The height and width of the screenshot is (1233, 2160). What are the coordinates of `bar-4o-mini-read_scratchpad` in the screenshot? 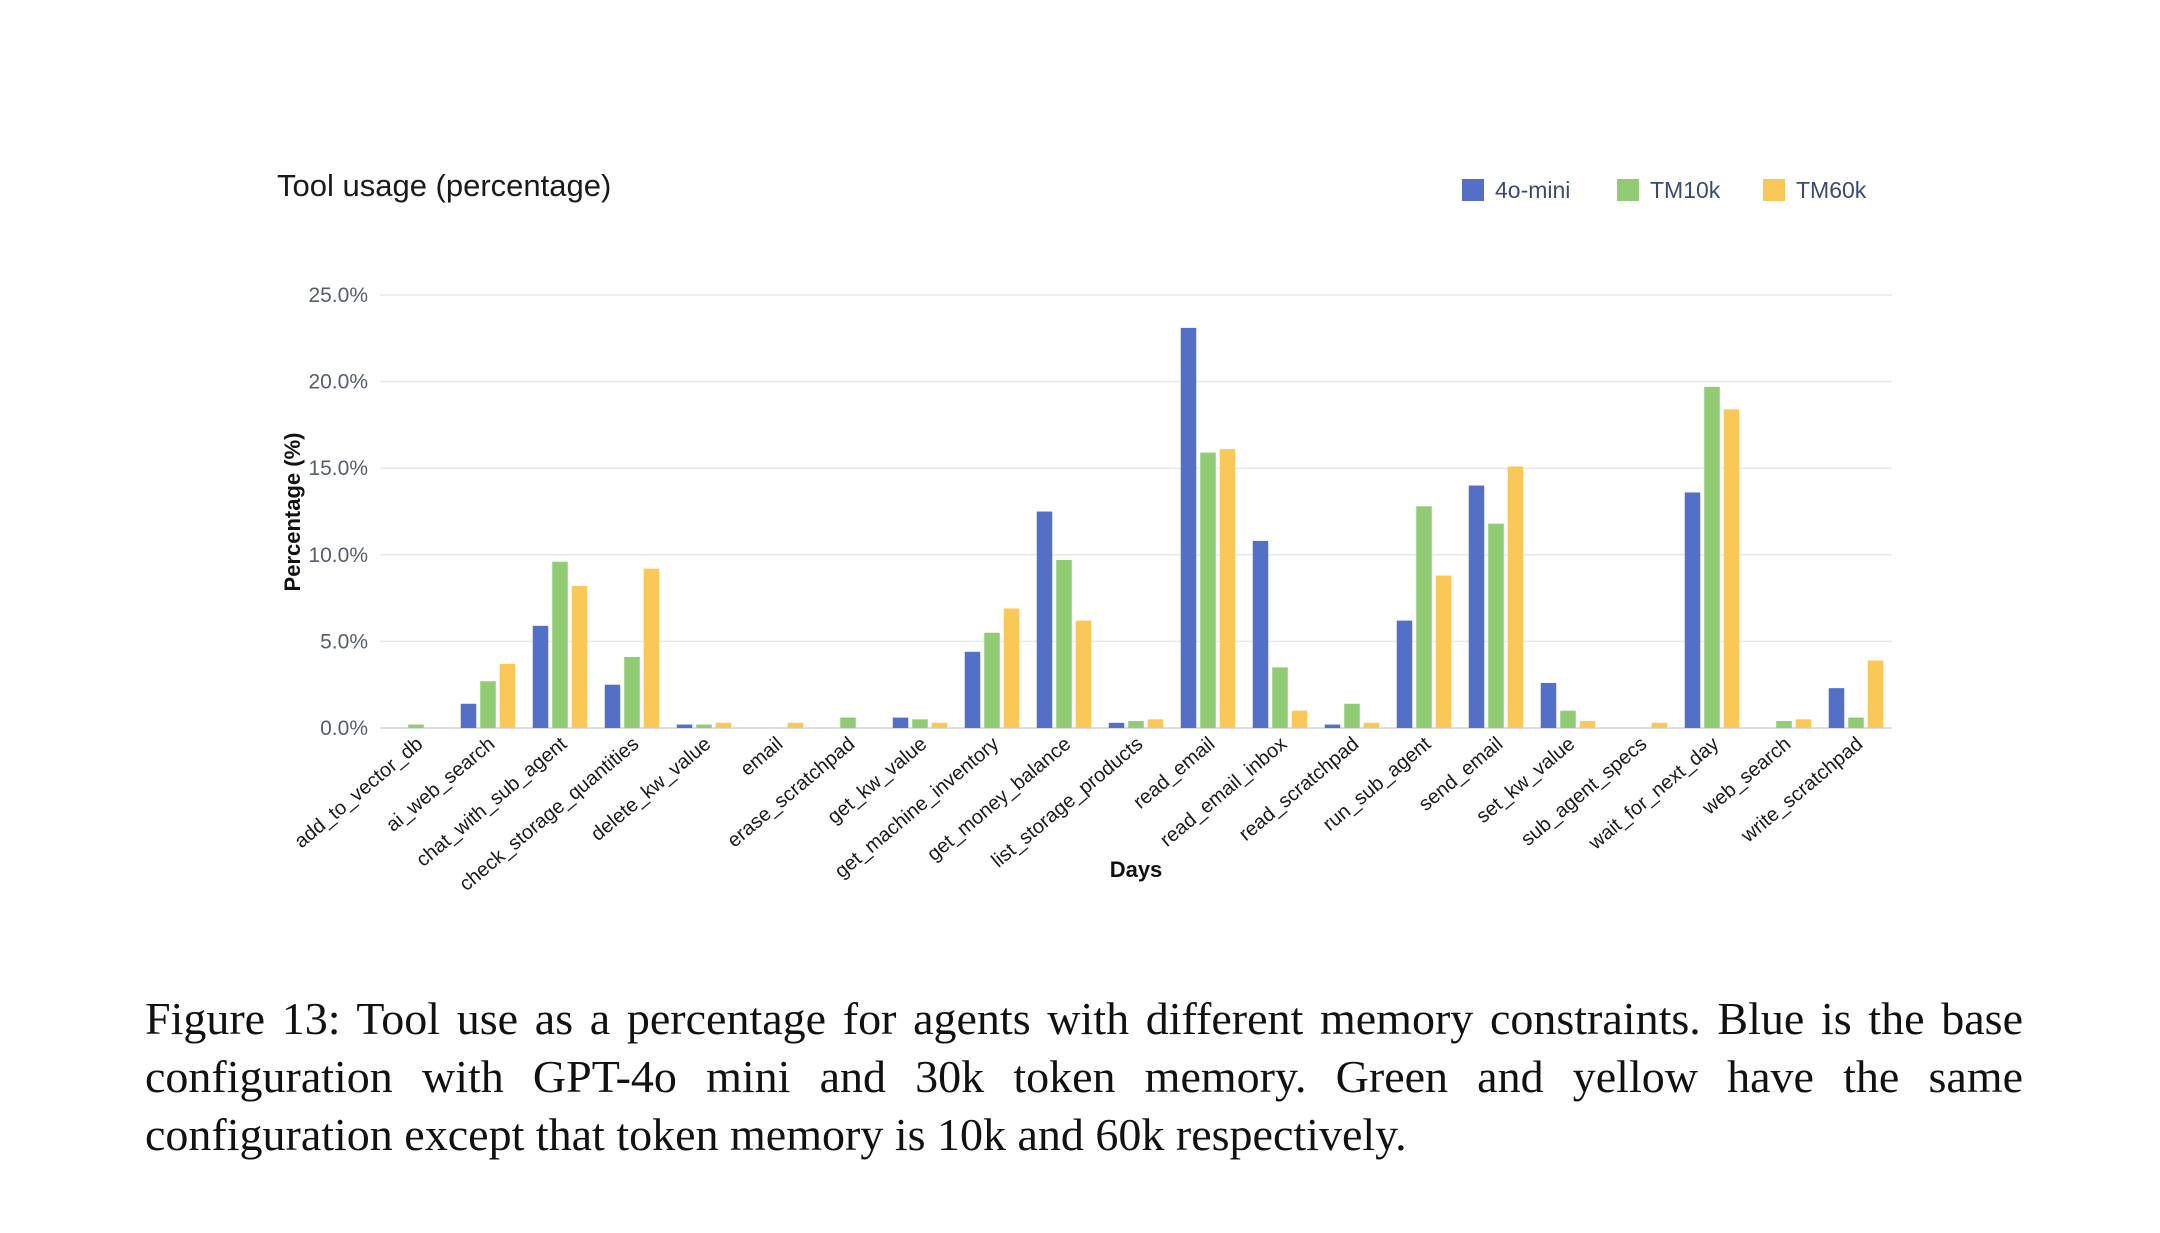 It's located at (1332, 726).